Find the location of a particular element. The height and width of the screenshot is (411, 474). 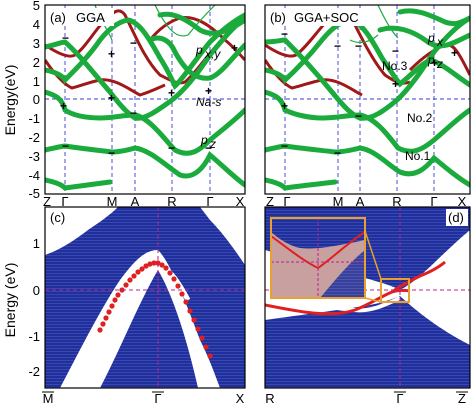

ytick-a: -5 is located at coordinates (34, 193).